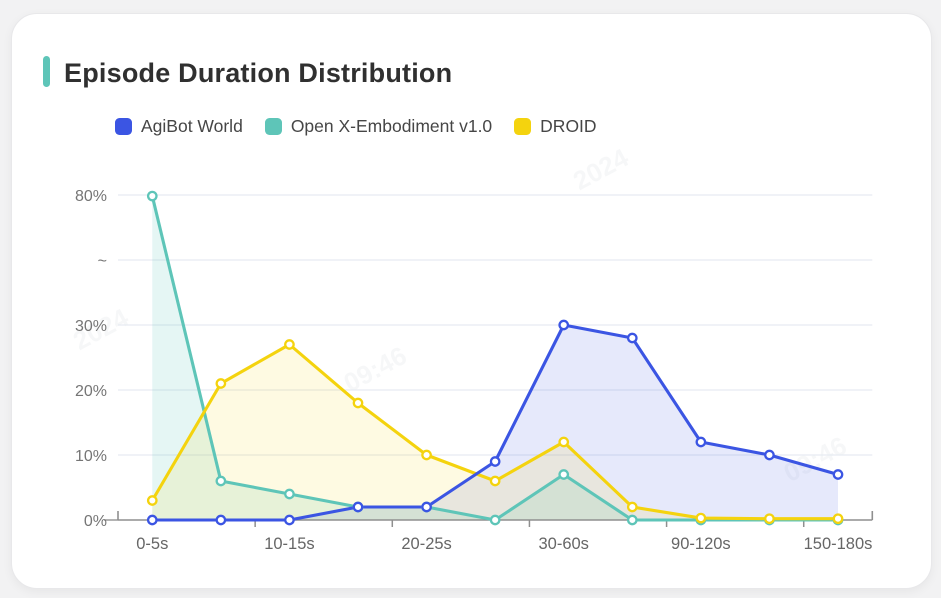 The width and height of the screenshot is (941, 598). What do you see at coordinates (391, 125) in the screenshot?
I see `legend-label: Open X-Embodiment v1.0` at bounding box center [391, 125].